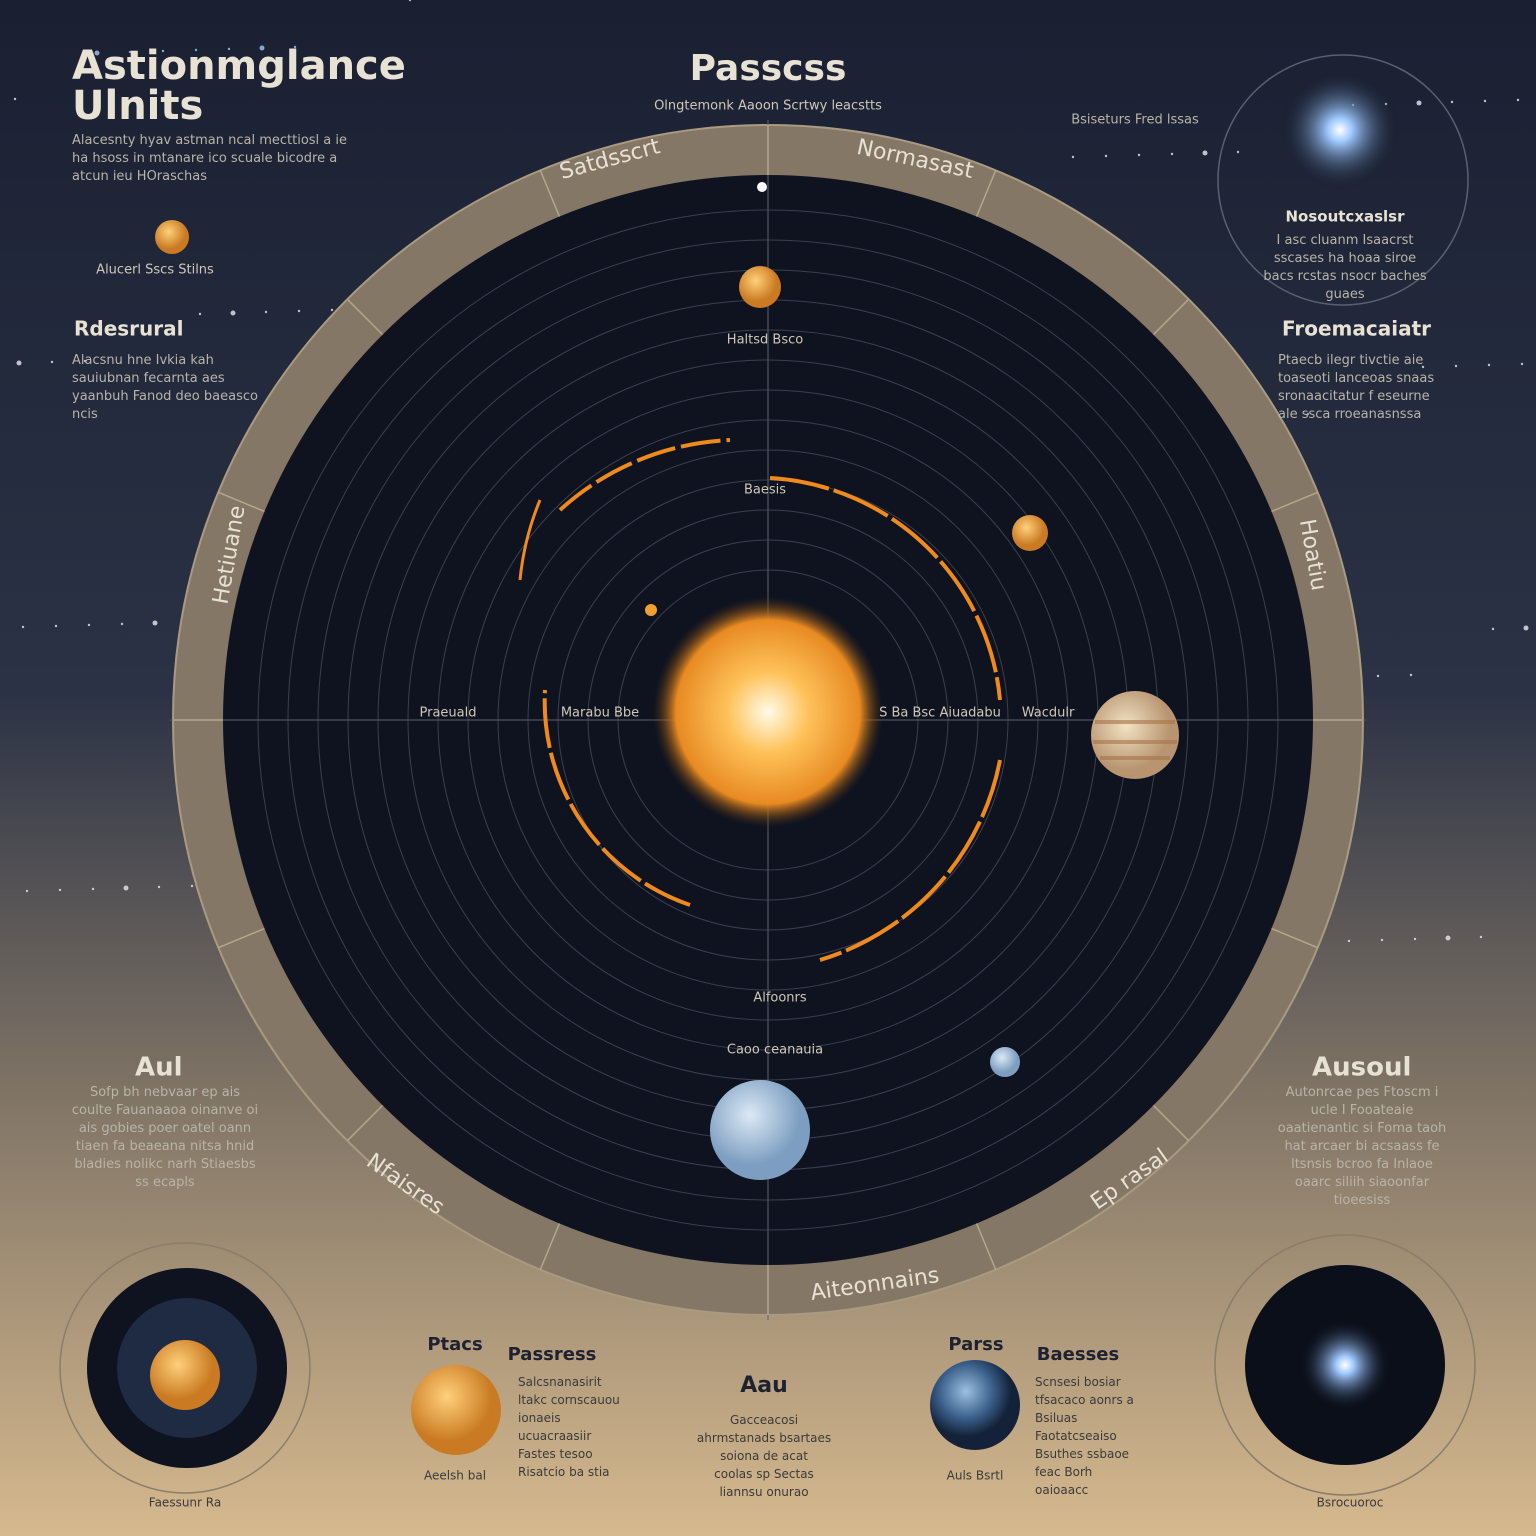 This screenshot has height=1536, width=1536. Describe the element at coordinates (760, 1130) in the screenshot. I see `planet-blue` at that location.